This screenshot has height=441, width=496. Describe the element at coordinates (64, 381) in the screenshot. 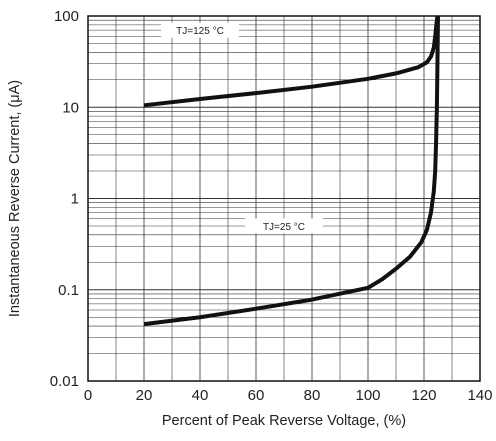

I see `y-tick-label: 0.01` at that location.